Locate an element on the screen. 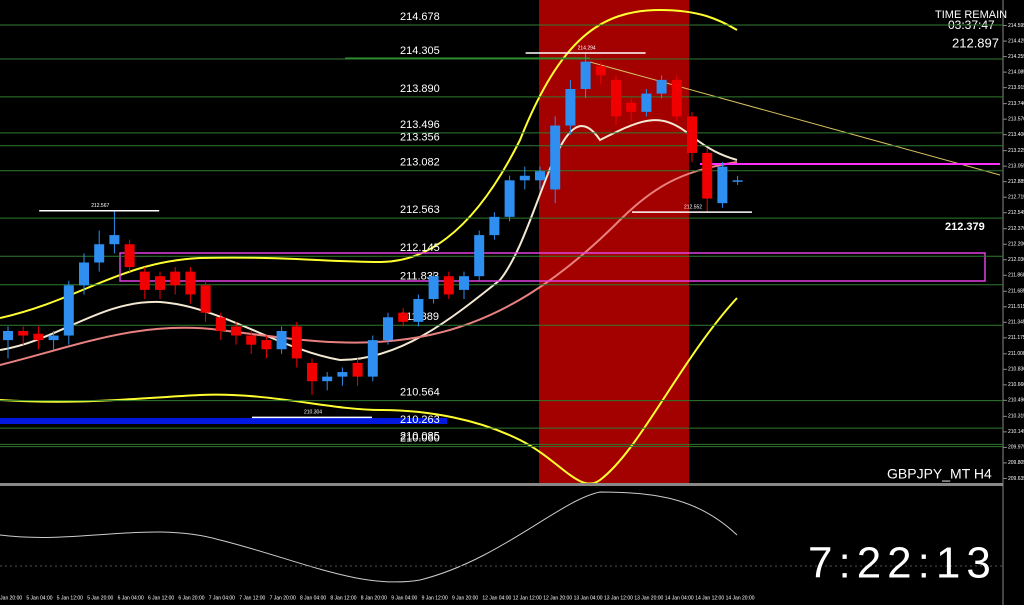  x-tick-label: 13 Jan 12:00 is located at coordinates (618, 598).